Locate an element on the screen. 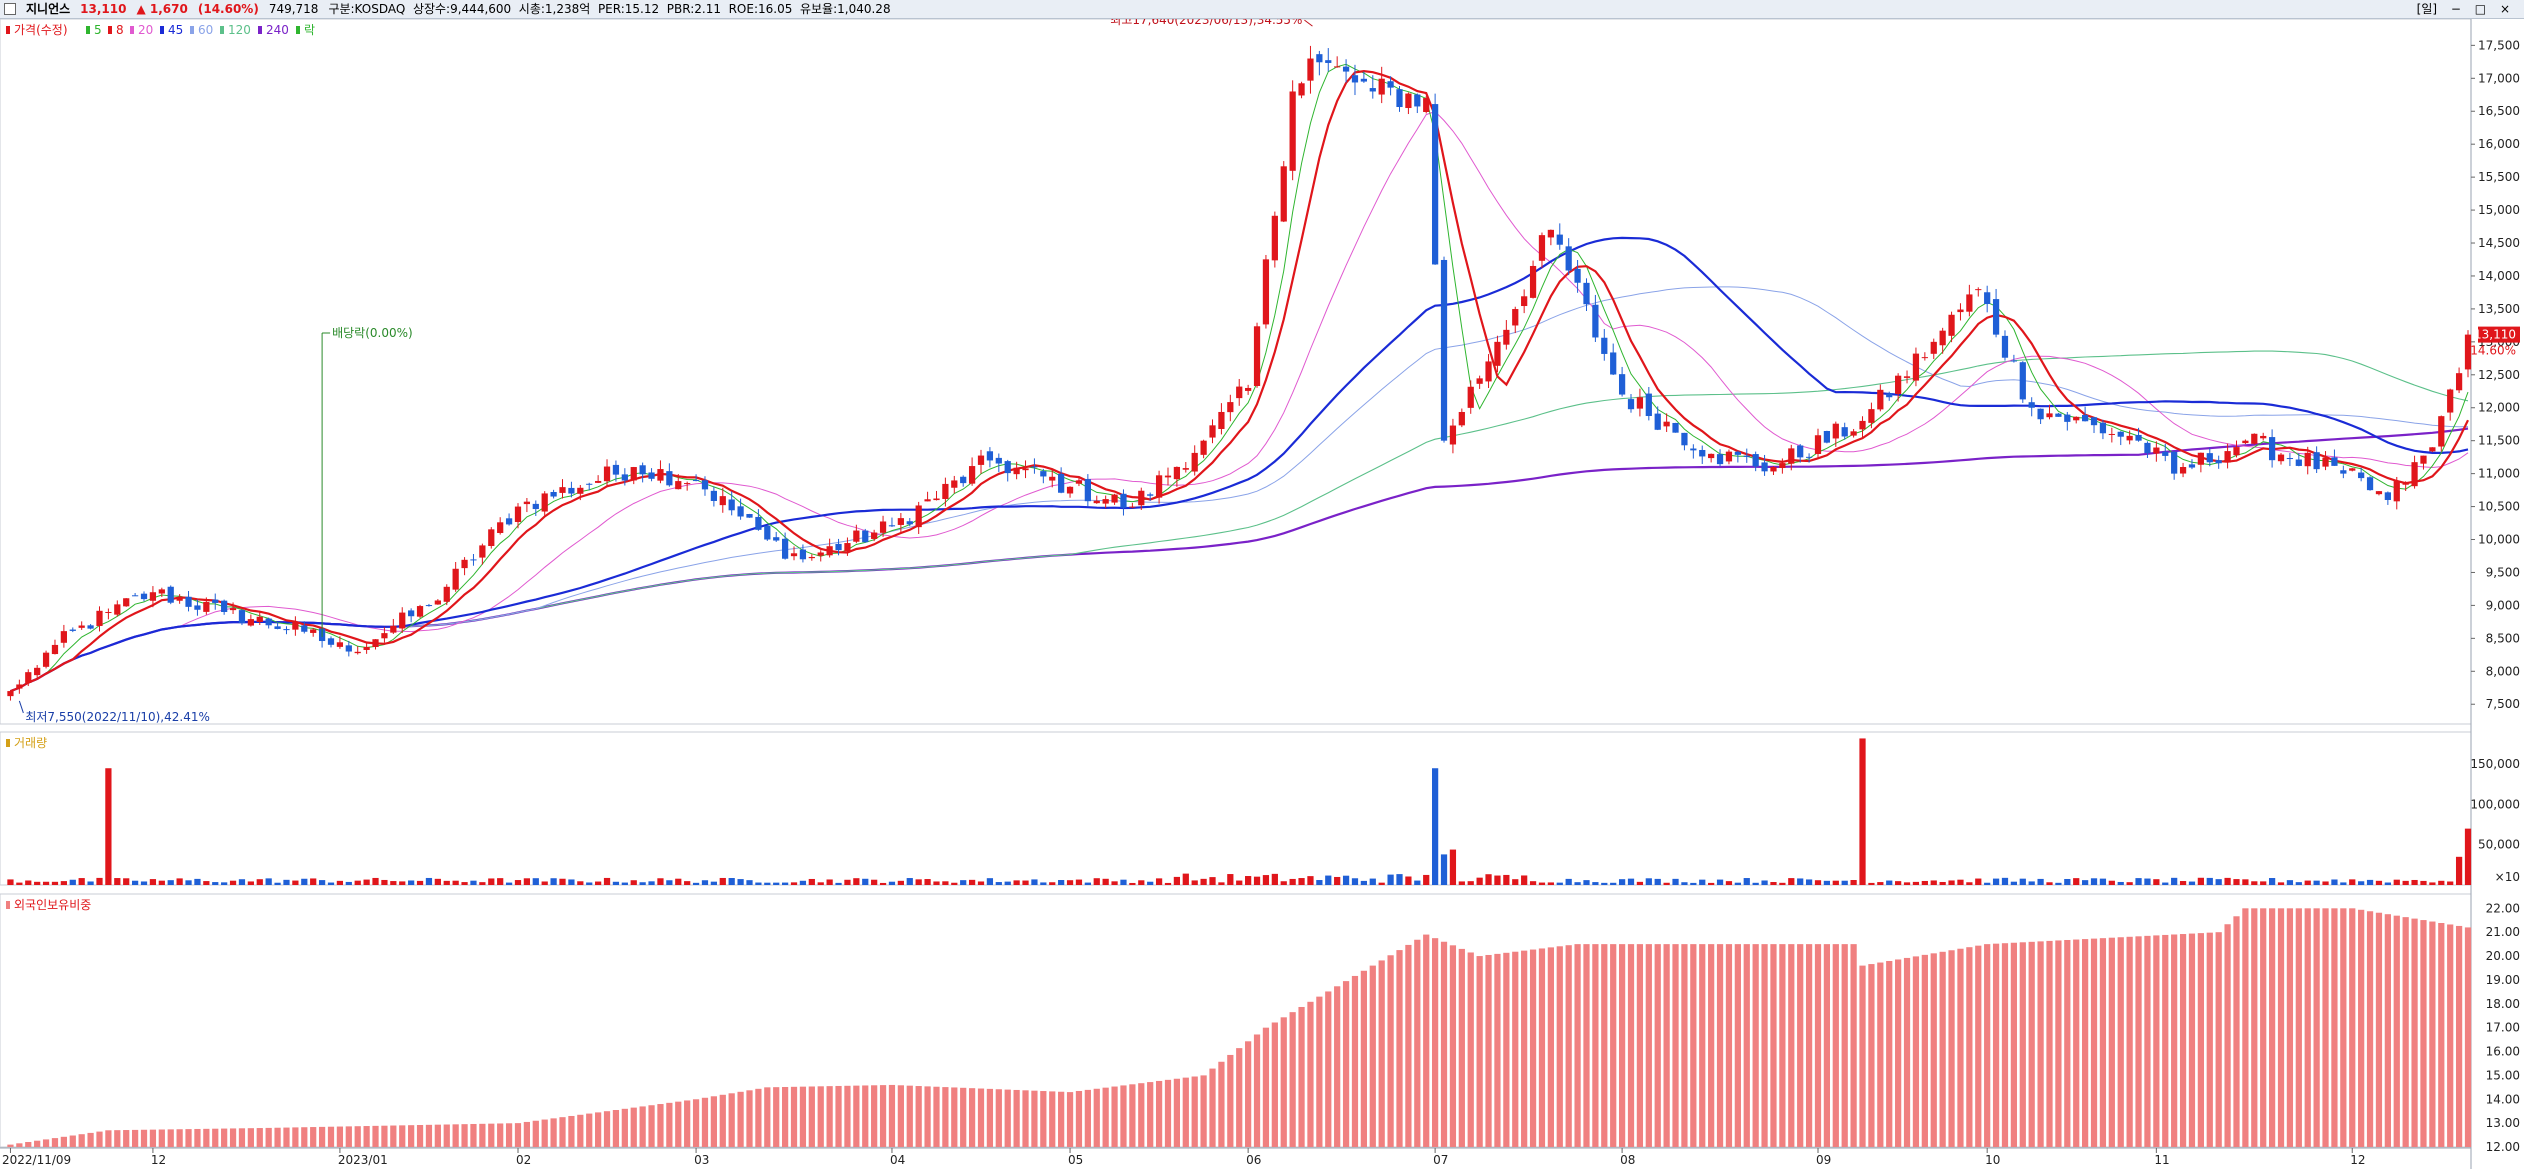 This screenshot has height=1169, width=2524. low-annotation-arrow is located at coordinates (21, 707).